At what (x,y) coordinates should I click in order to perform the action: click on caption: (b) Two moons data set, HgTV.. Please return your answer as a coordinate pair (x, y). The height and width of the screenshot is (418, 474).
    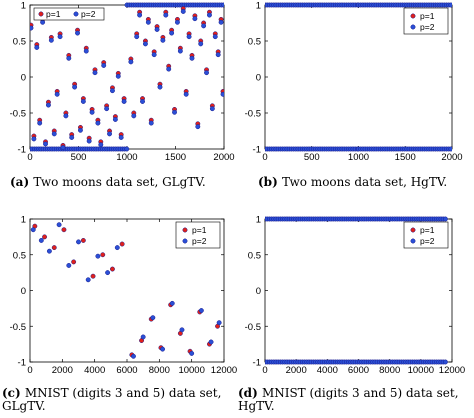
    Looking at the image, I should click on (352, 182).